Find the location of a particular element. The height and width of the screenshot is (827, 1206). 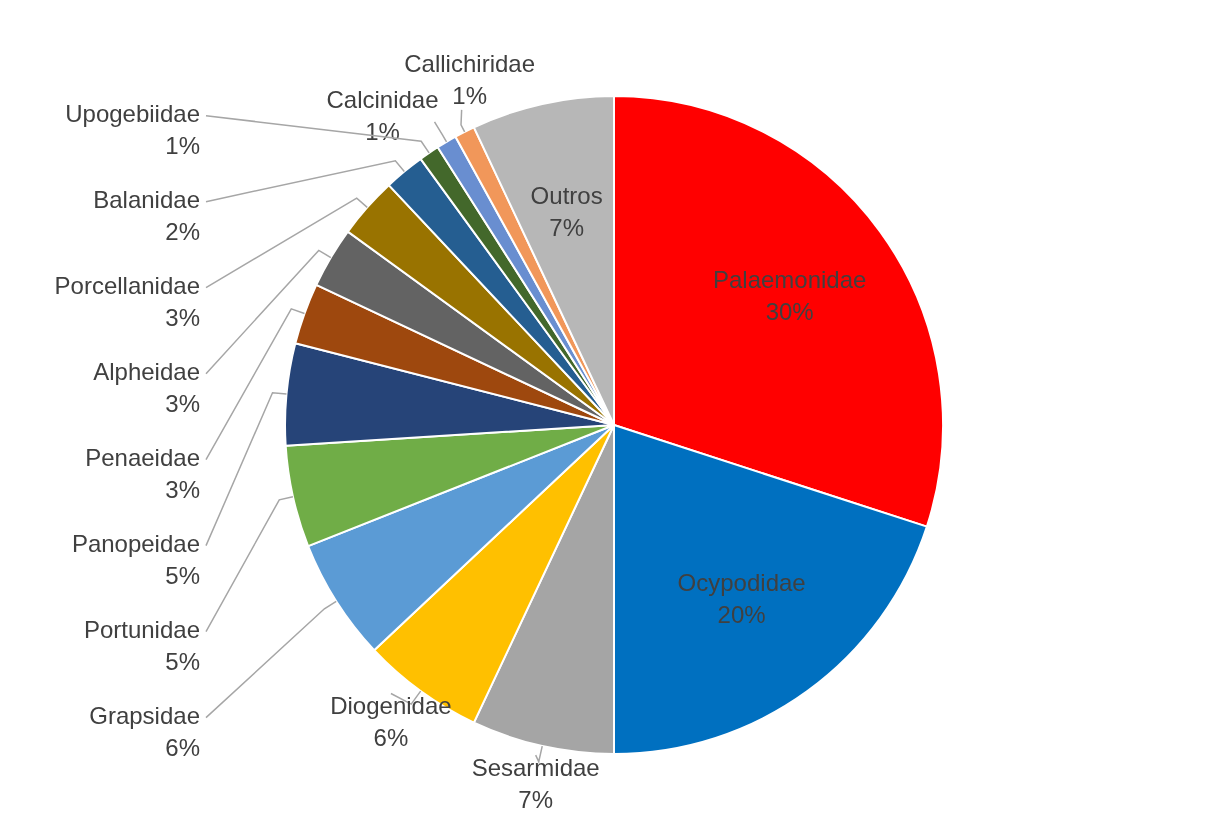

slice-label: Grapsidae is located at coordinates (144, 716).